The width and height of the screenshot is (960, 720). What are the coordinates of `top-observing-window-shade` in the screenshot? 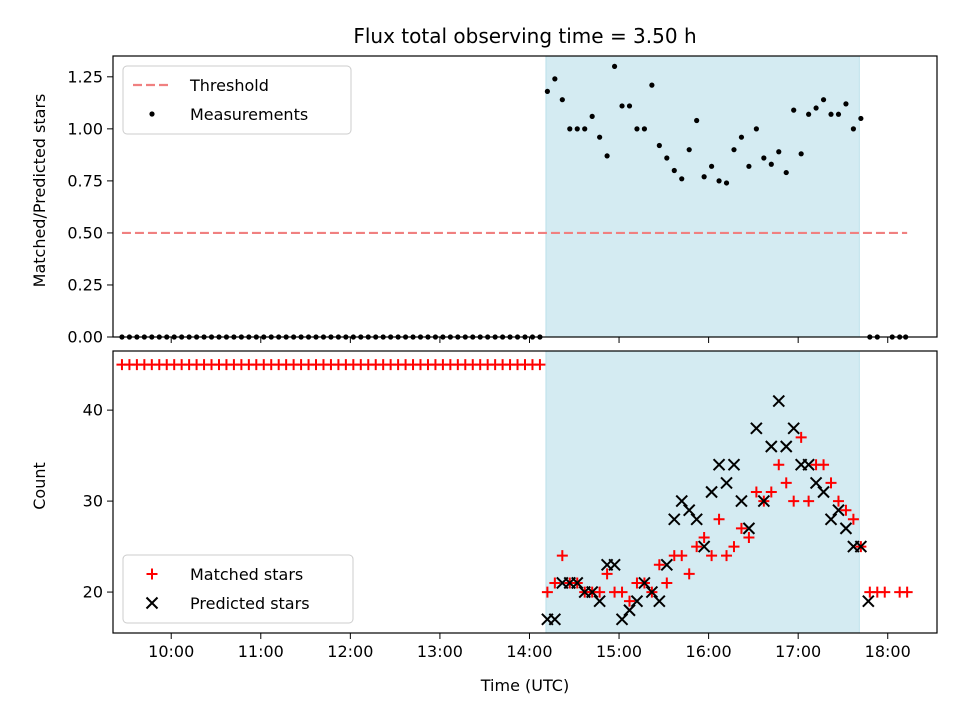 It's located at (702, 196).